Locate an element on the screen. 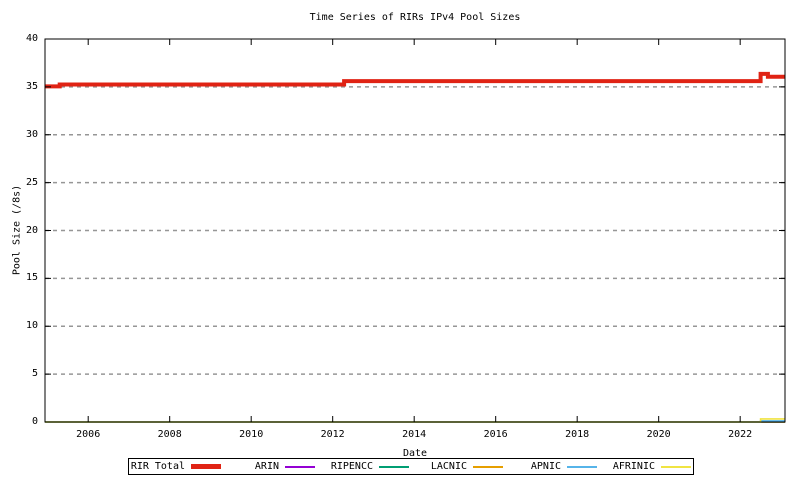 Image resolution: width=800 pixels, height=480 pixels. legend-entry: RIPENCC is located at coordinates (364, 466).